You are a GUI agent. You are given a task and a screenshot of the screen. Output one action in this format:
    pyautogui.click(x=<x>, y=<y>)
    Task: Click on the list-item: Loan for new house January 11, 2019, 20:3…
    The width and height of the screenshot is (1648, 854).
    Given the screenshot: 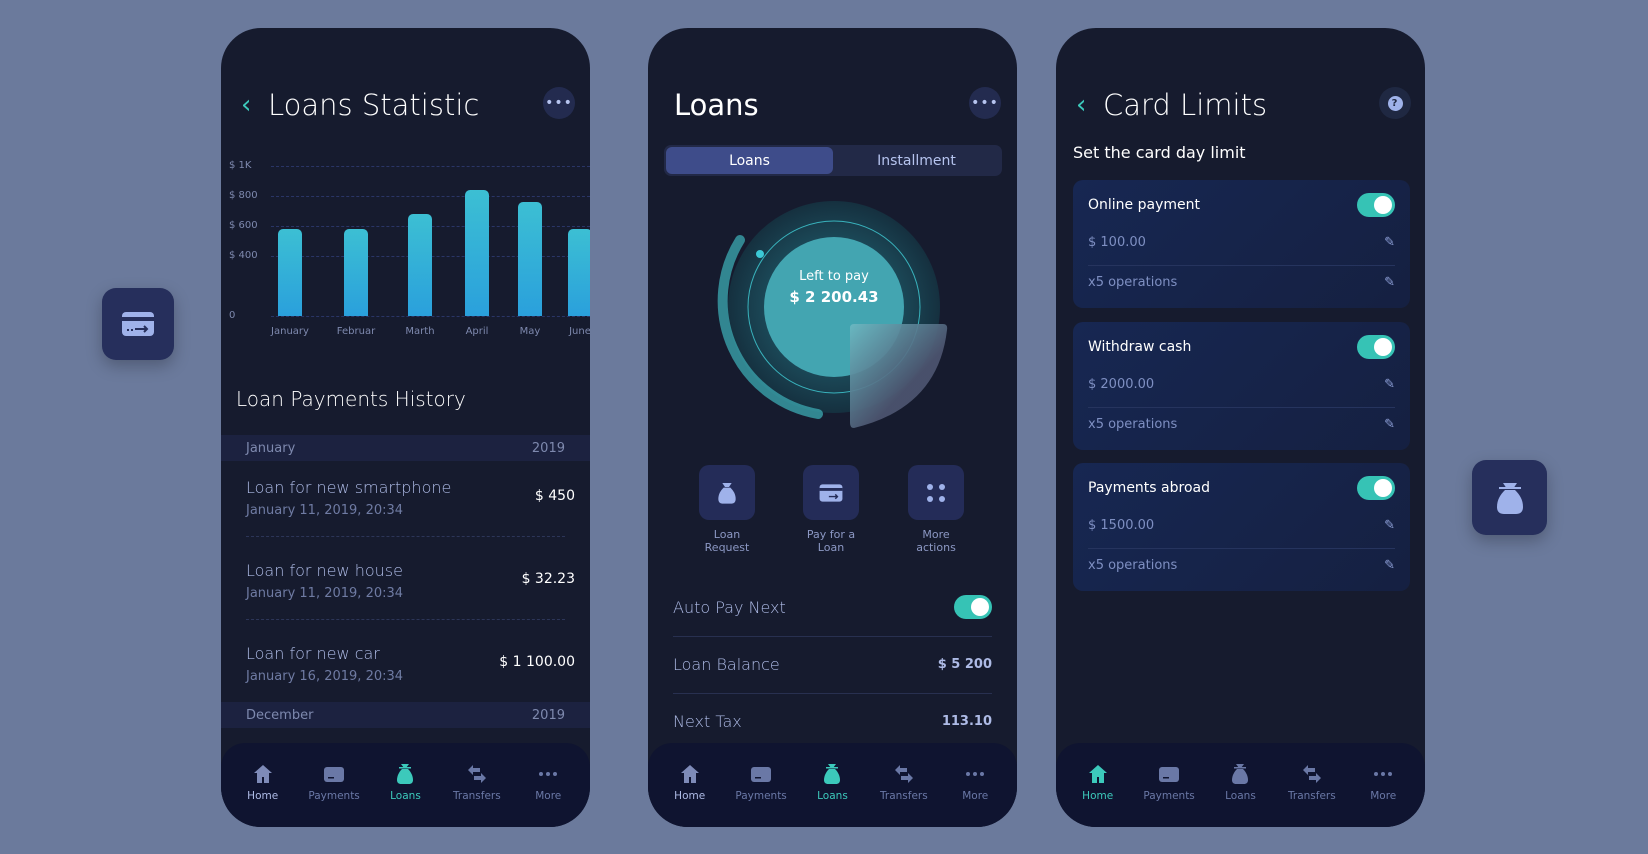 What is the action you would take?
    pyautogui.click(x=410, y=591)
    